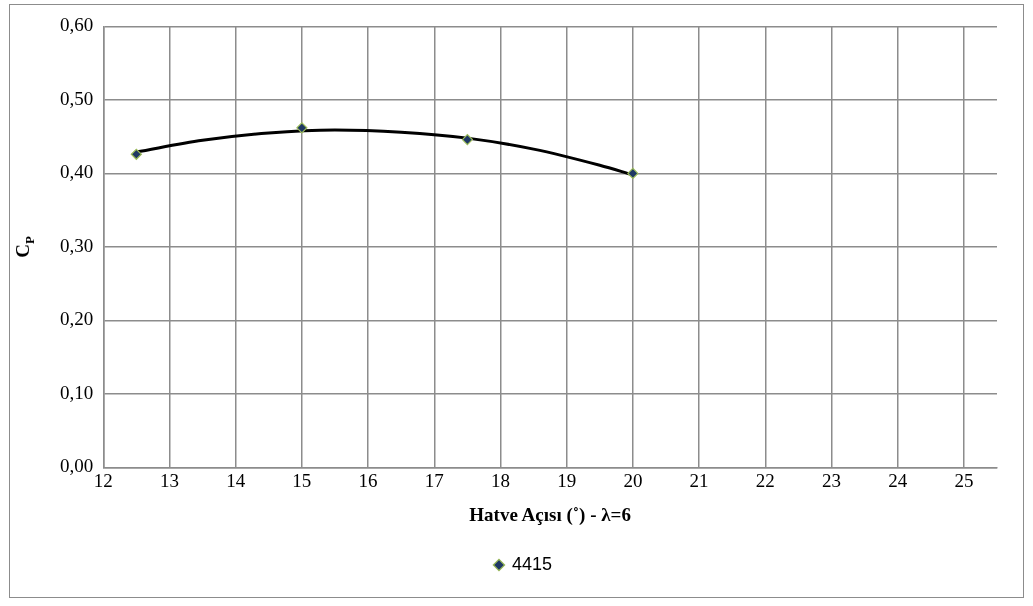 Image resolution: width=1033 pixels, height=606 pixels. What do you see at coordinates (77, 466) in the screenshot?
I see `y-tick-label: 0,00` at bounding box center [77, 466].